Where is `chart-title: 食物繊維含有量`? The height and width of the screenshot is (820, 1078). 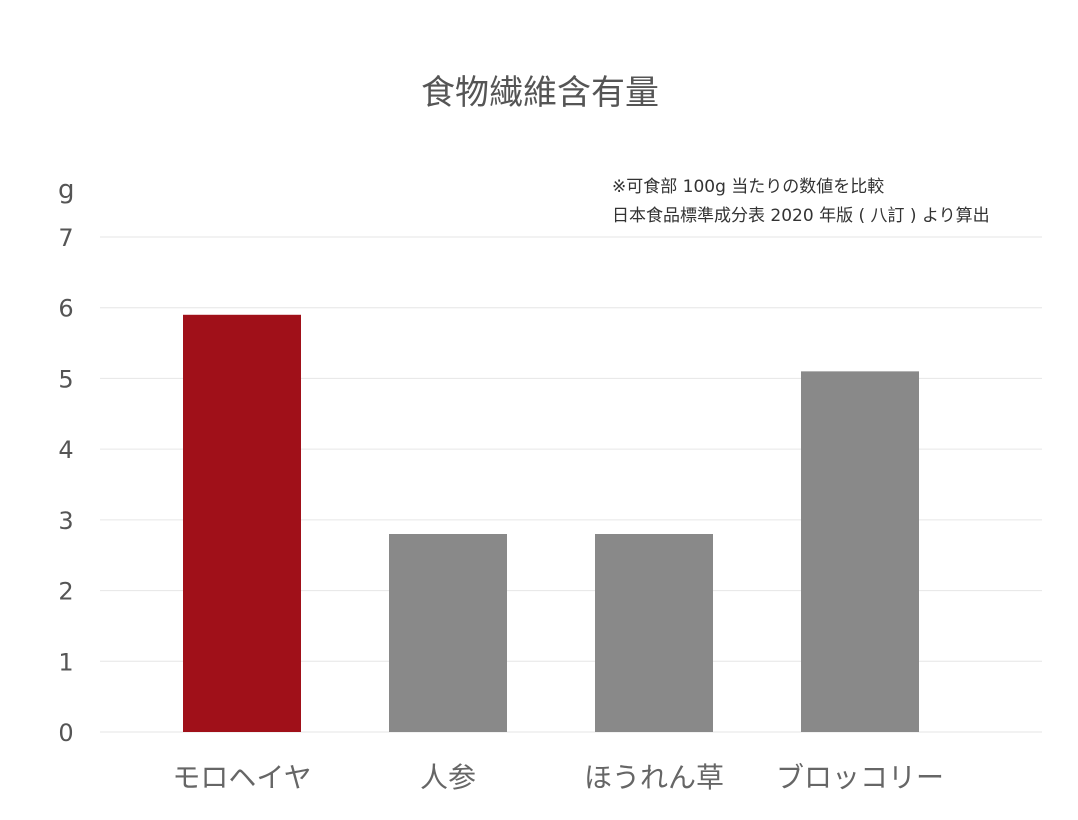
chart-title: 食物繊維含有量 is located at coordinates (540, 93).